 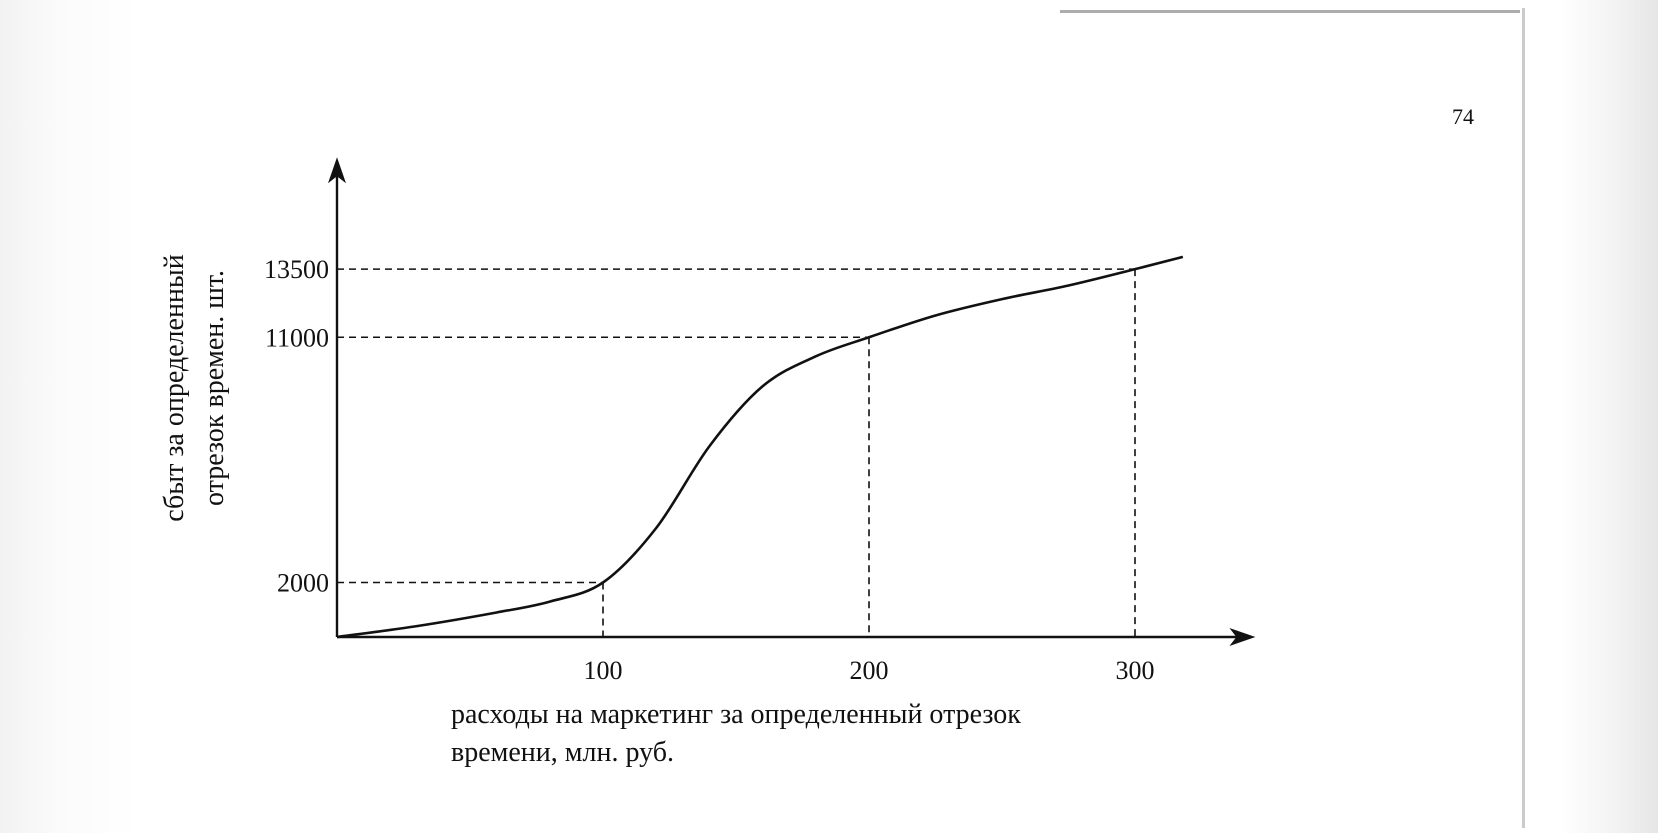 I want to click on x-tick-labels: 100 200 300, so click(x=869, y=670).